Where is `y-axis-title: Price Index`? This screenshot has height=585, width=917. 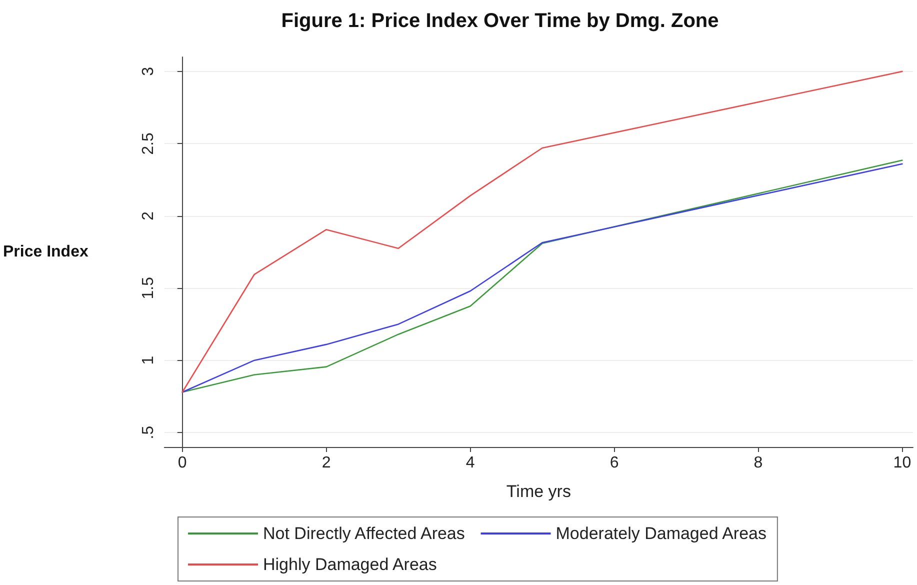
y-axis-title: Price Index is located at coordinates (45, 252).